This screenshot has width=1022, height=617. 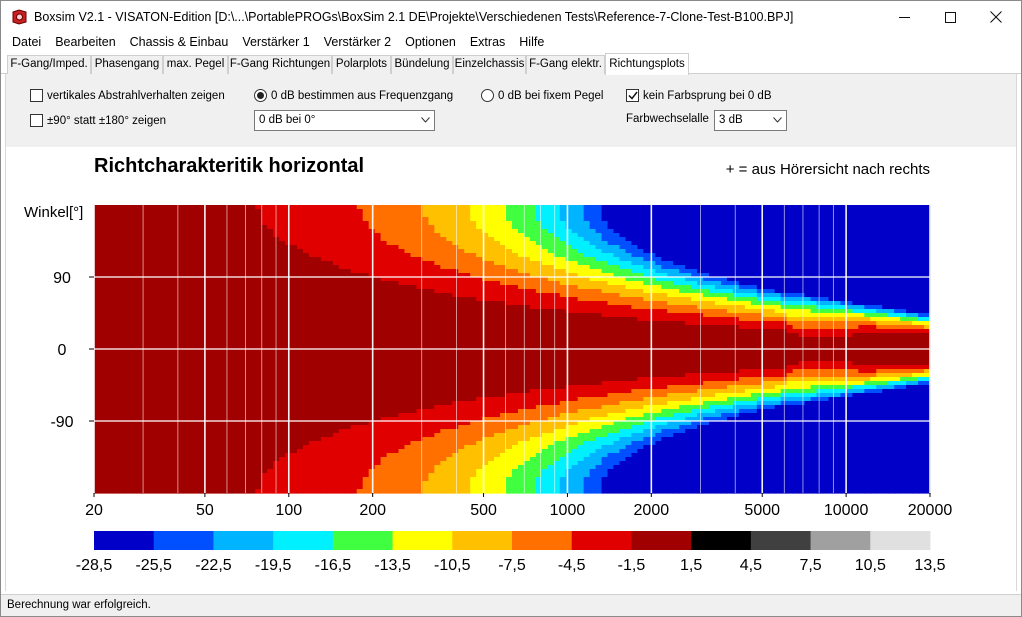 I want to click on no-color-jump-checkbox: kein Farbsprung bei 0 dB, so click(x=699, y=95).